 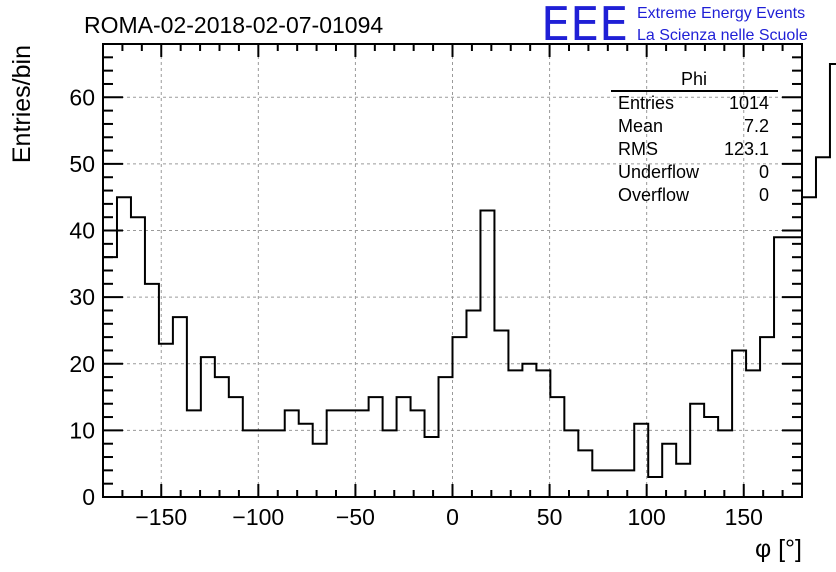 What do you see at coordinates (646, 103) in the screenshot?
I see `stats-label: Entries` at bounding box center [646, 103].